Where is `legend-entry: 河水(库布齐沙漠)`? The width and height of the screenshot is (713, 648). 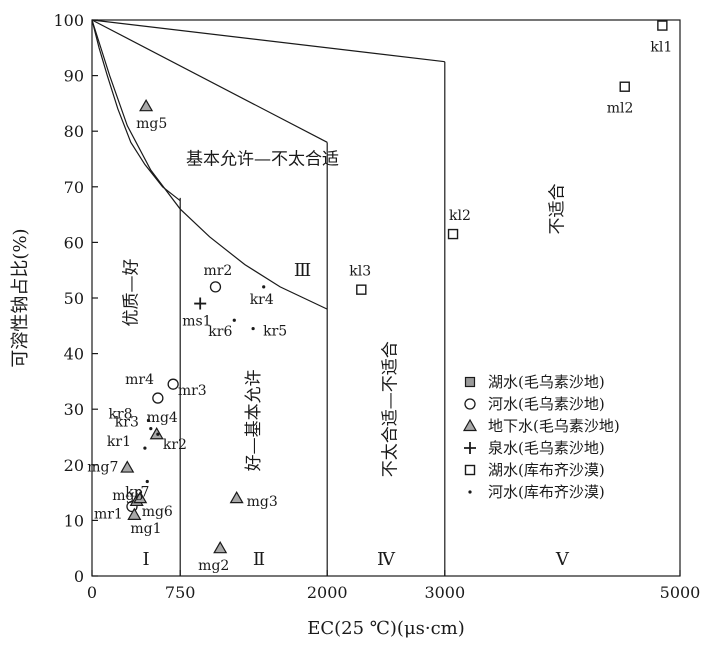 legend-entry: 河水(库布齐沙漠) is located at coordinates (546, 492).